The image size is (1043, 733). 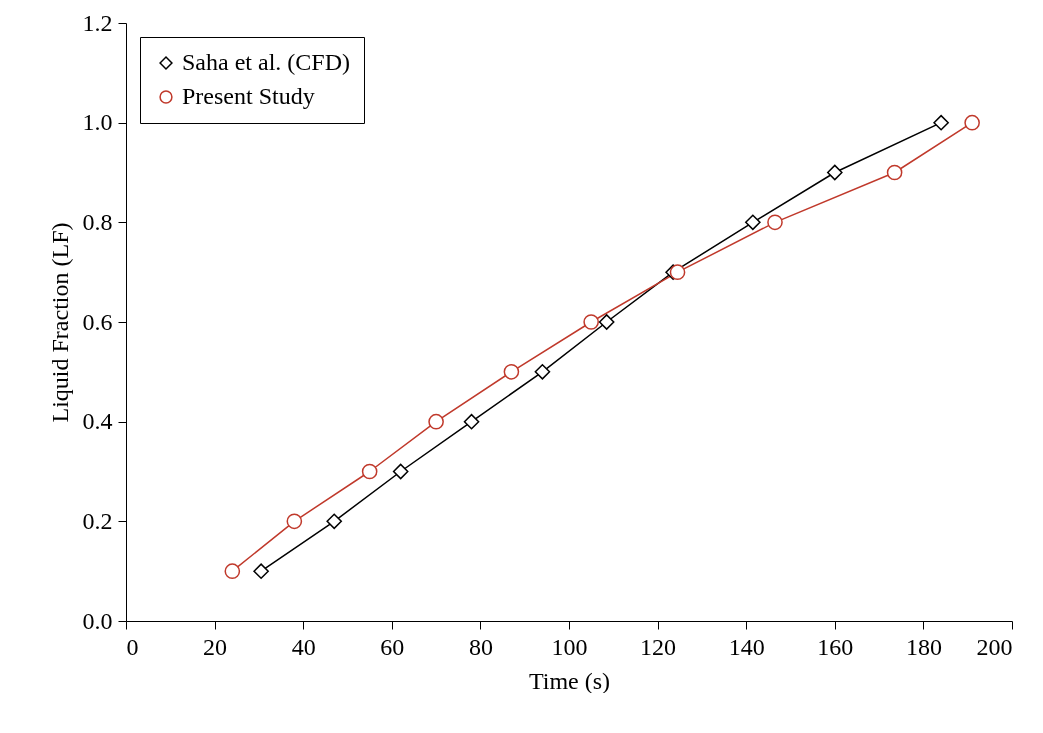 What do you see at coordinates (835, 646) in the screenshot?
I see `x-tick-label: 160` at bounding box center [835, 646].